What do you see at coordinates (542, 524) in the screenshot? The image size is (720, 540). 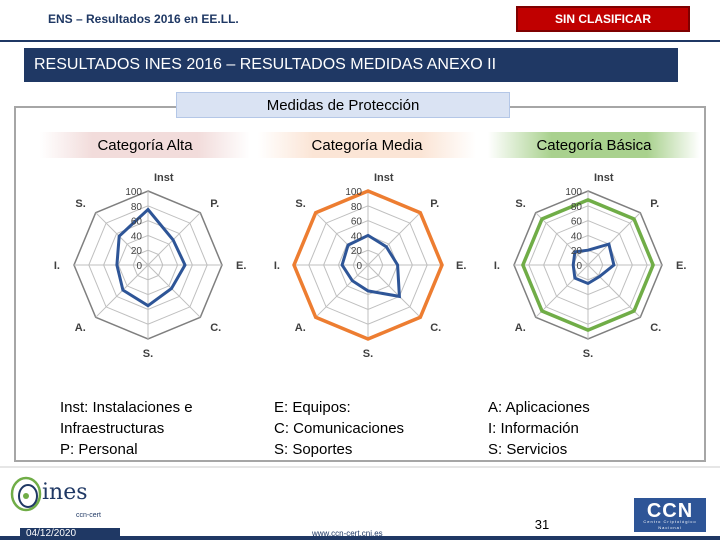 I see `page-number: 31` at bounding box center [542, 524].